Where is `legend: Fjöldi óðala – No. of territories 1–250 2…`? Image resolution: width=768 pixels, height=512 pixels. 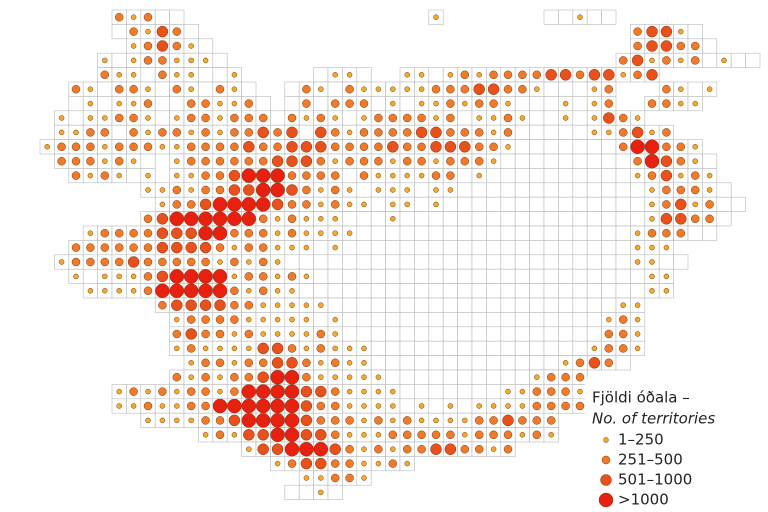 legend: Fjöldi óðala – No. of territories 1–250 2… is located at coordinates (675, 443).